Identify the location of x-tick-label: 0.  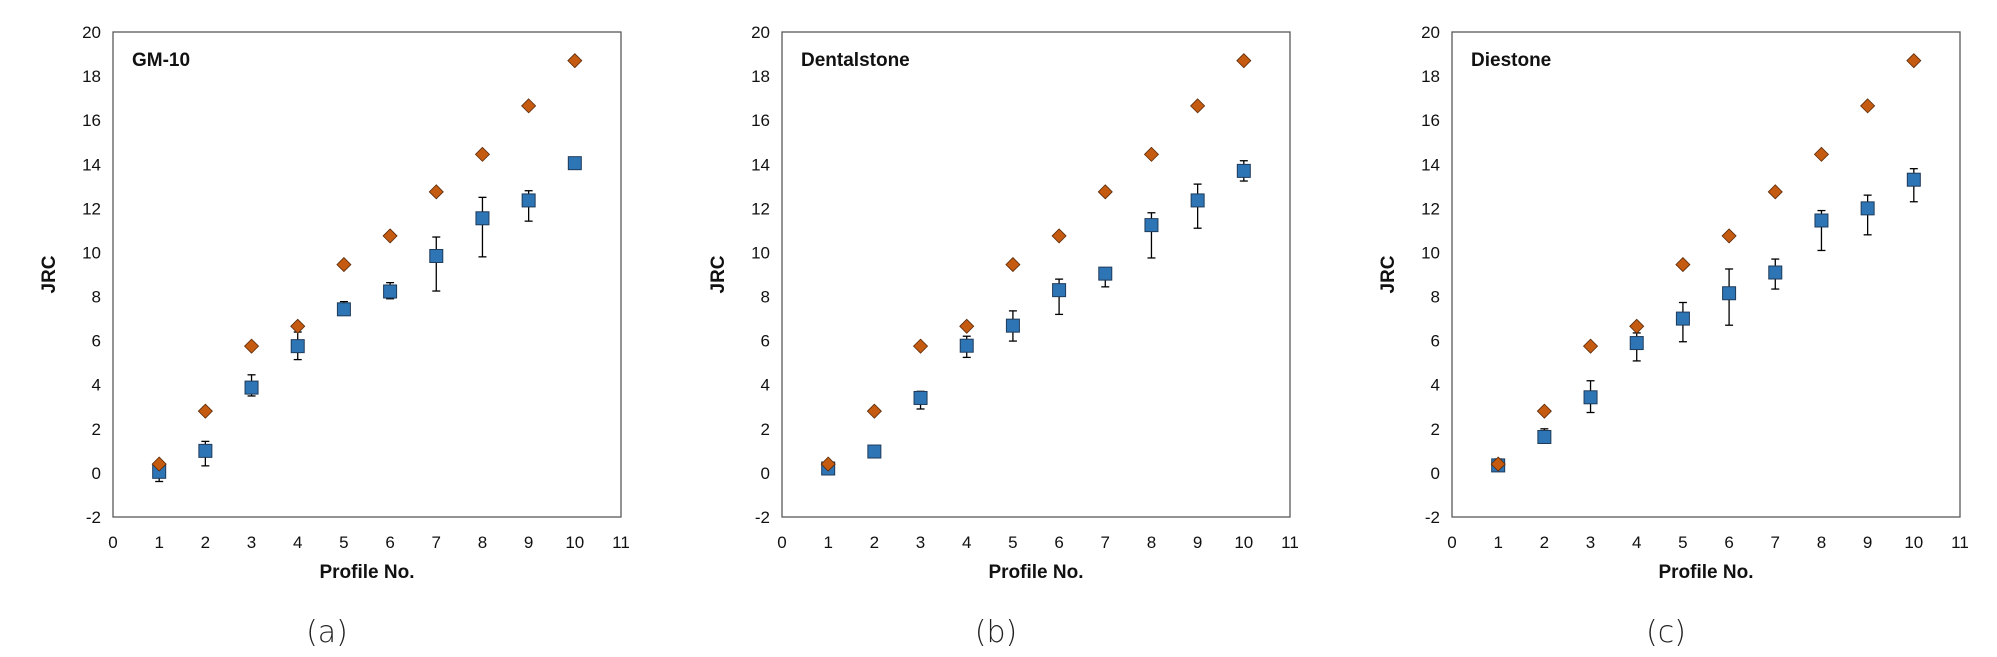
(781, 542).